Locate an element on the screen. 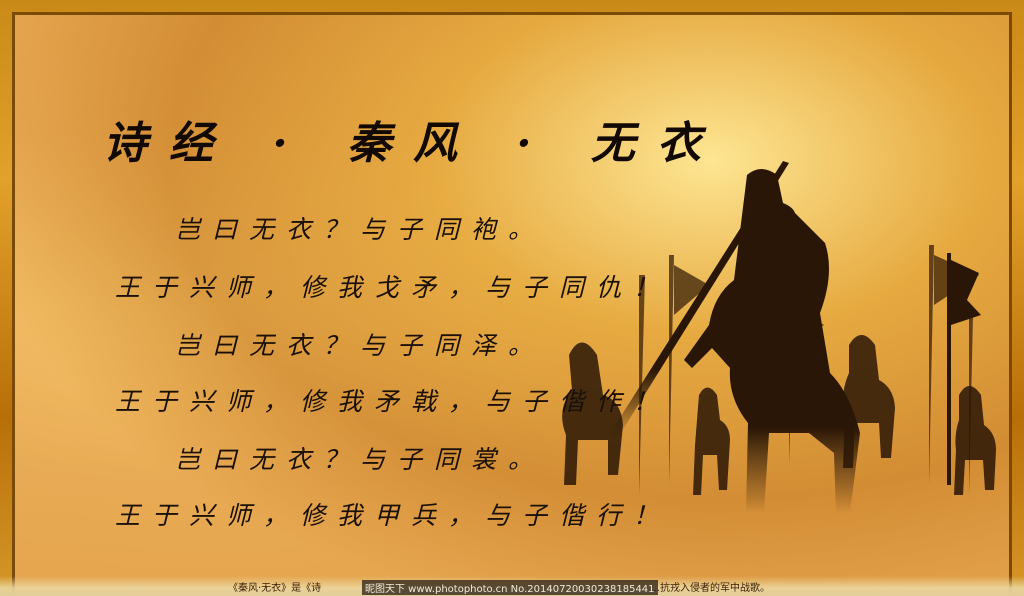  poem-line: 岂曰无衣？与子同袍。 is located at coordinates (360, 229).